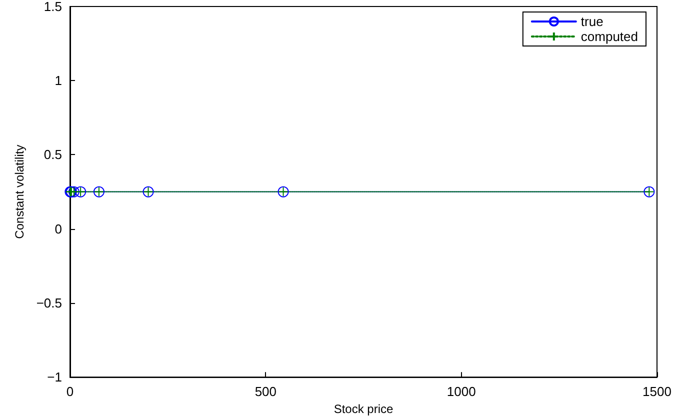 The height and width of the screenshot is (420, 676). Describe the element at coordinates (58, 228) in the screenshot. I see `y-tick-label: 0` at that location.